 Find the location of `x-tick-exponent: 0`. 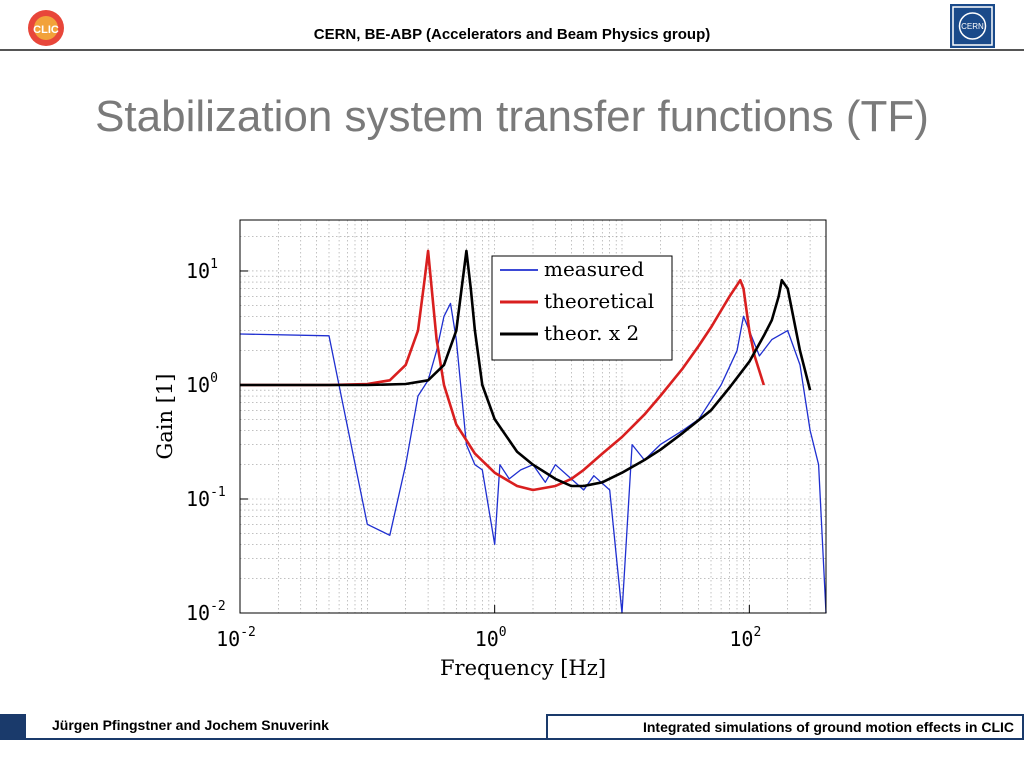

x-tick-exponent: 0 is located at coordinates (503, 632).